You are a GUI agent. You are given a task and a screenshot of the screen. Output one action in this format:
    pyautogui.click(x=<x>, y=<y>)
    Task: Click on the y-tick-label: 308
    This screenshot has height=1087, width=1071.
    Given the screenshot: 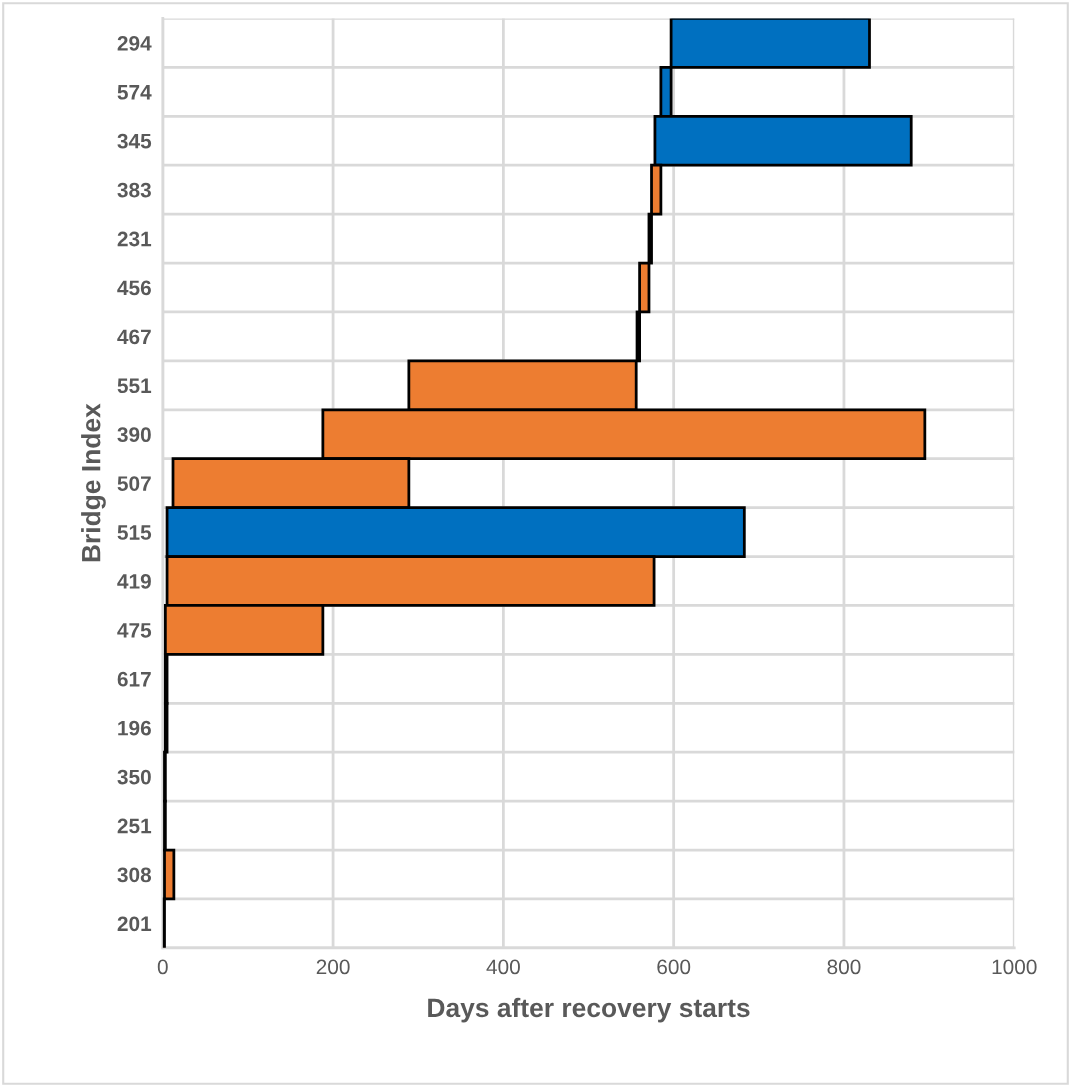 What is the action you would take?
    pyautogui.click(x=134, y=875)
    